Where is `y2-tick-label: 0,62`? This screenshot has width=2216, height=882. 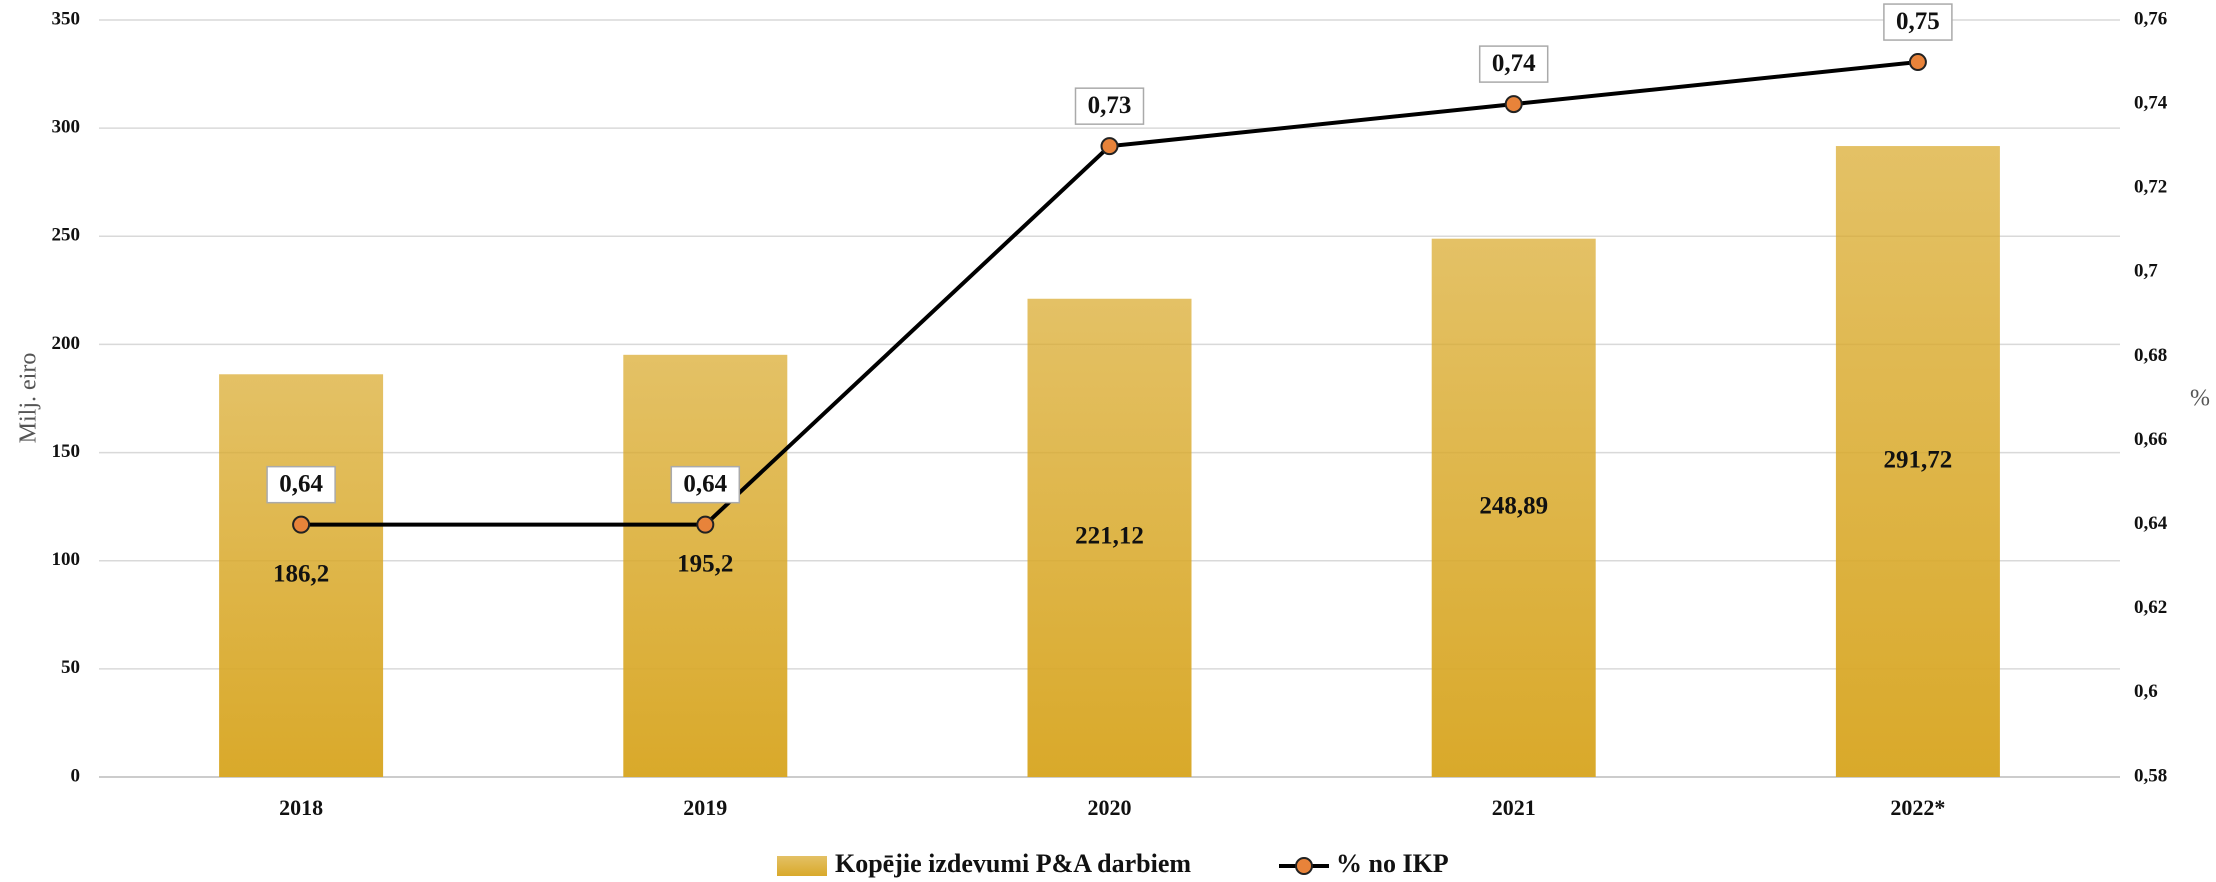 y2-tick-label: 0,62 is located at coordinates (2150, 607).